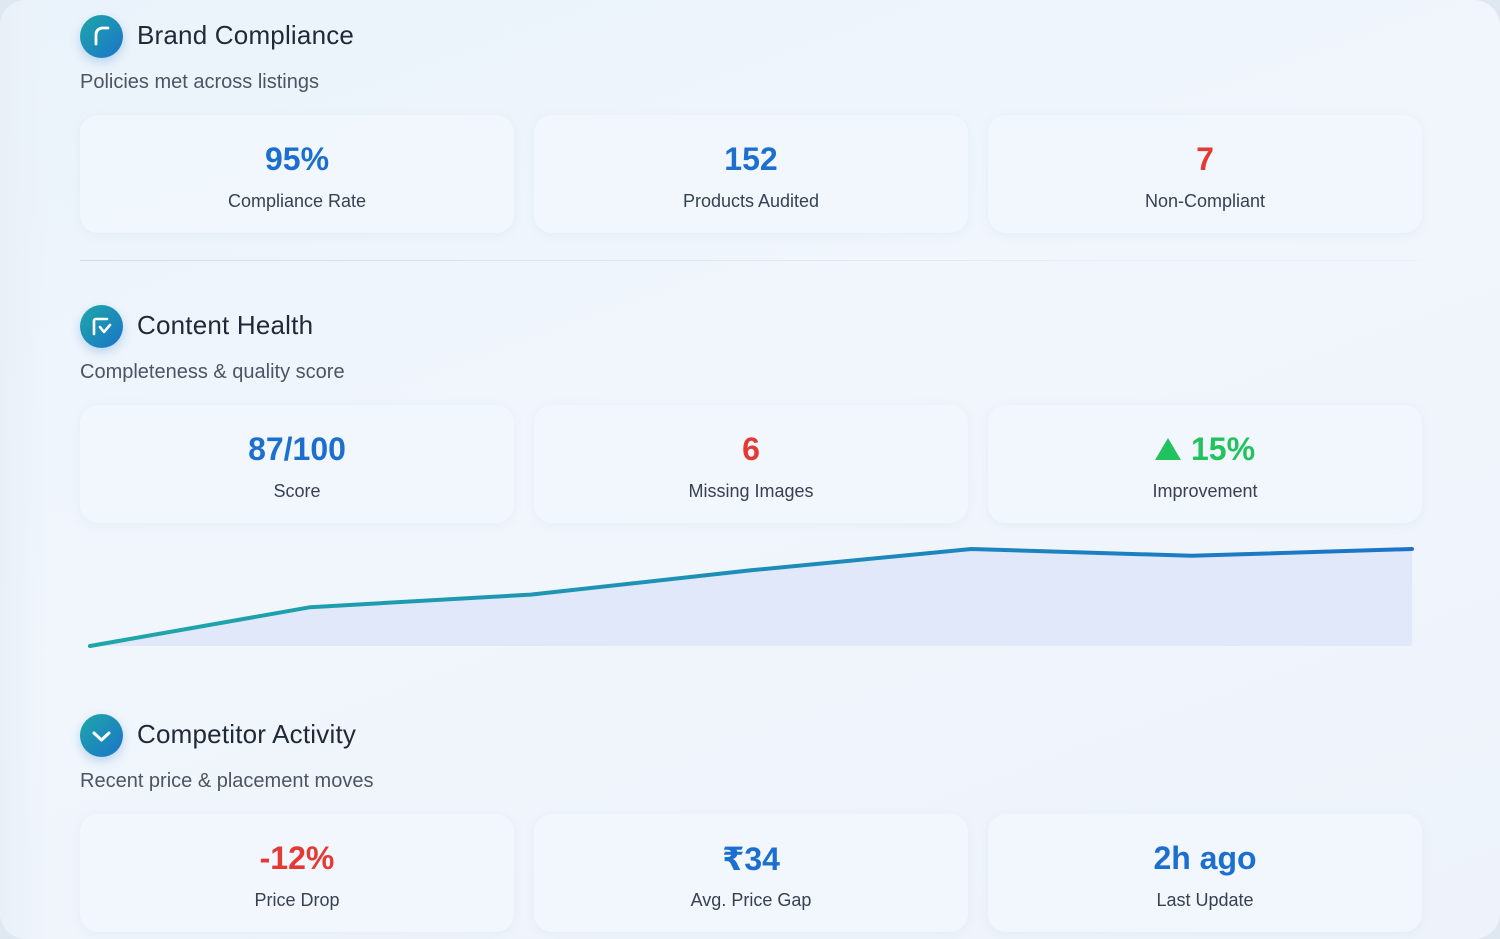  Describe the element at coordinates (751, 37) in the screenshot. I see `section-header: Brand Compliance` at that location.